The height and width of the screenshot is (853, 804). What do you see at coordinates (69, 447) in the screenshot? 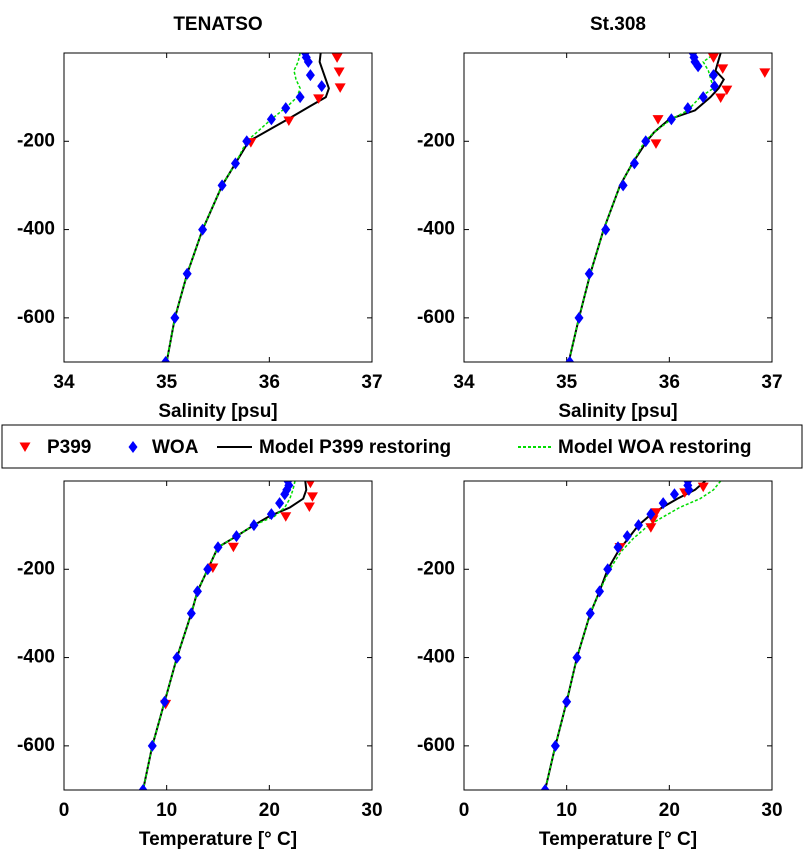
I see `legend-label: P399` at bounding box center [69, 447].